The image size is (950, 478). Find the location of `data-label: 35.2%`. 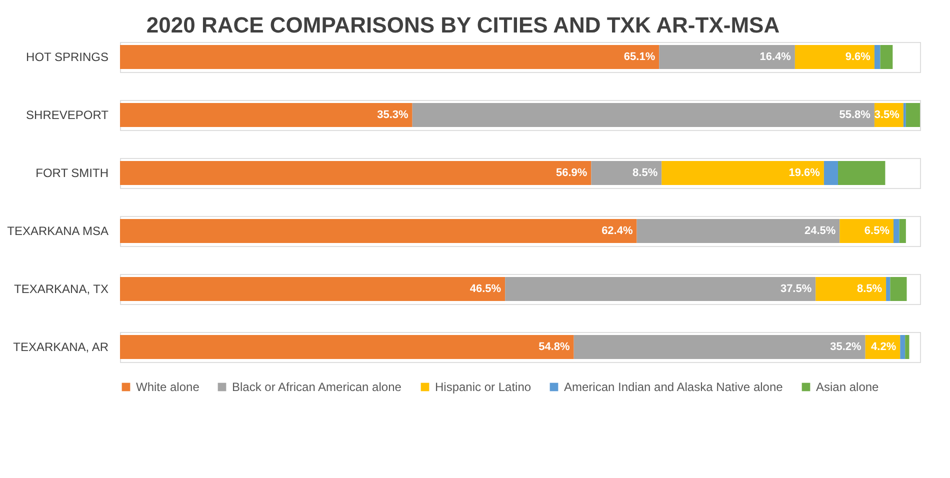

data-label: 35.2% is located at coordinates (846, 347).